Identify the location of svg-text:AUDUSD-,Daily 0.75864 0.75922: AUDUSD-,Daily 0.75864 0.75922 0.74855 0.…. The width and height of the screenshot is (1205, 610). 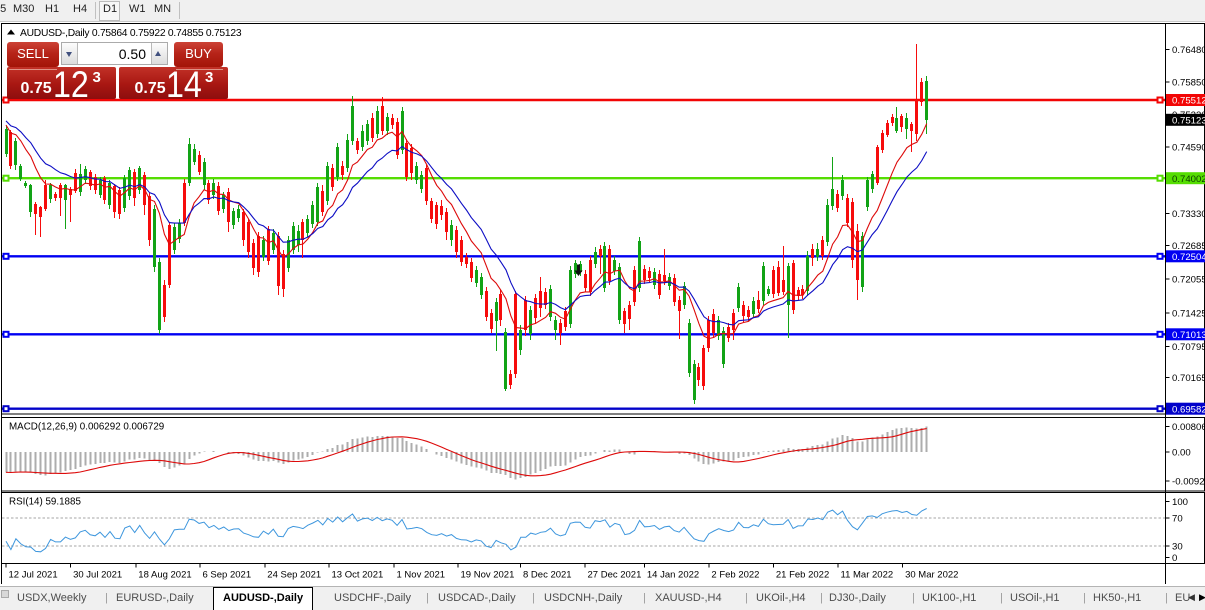
(131, 33).